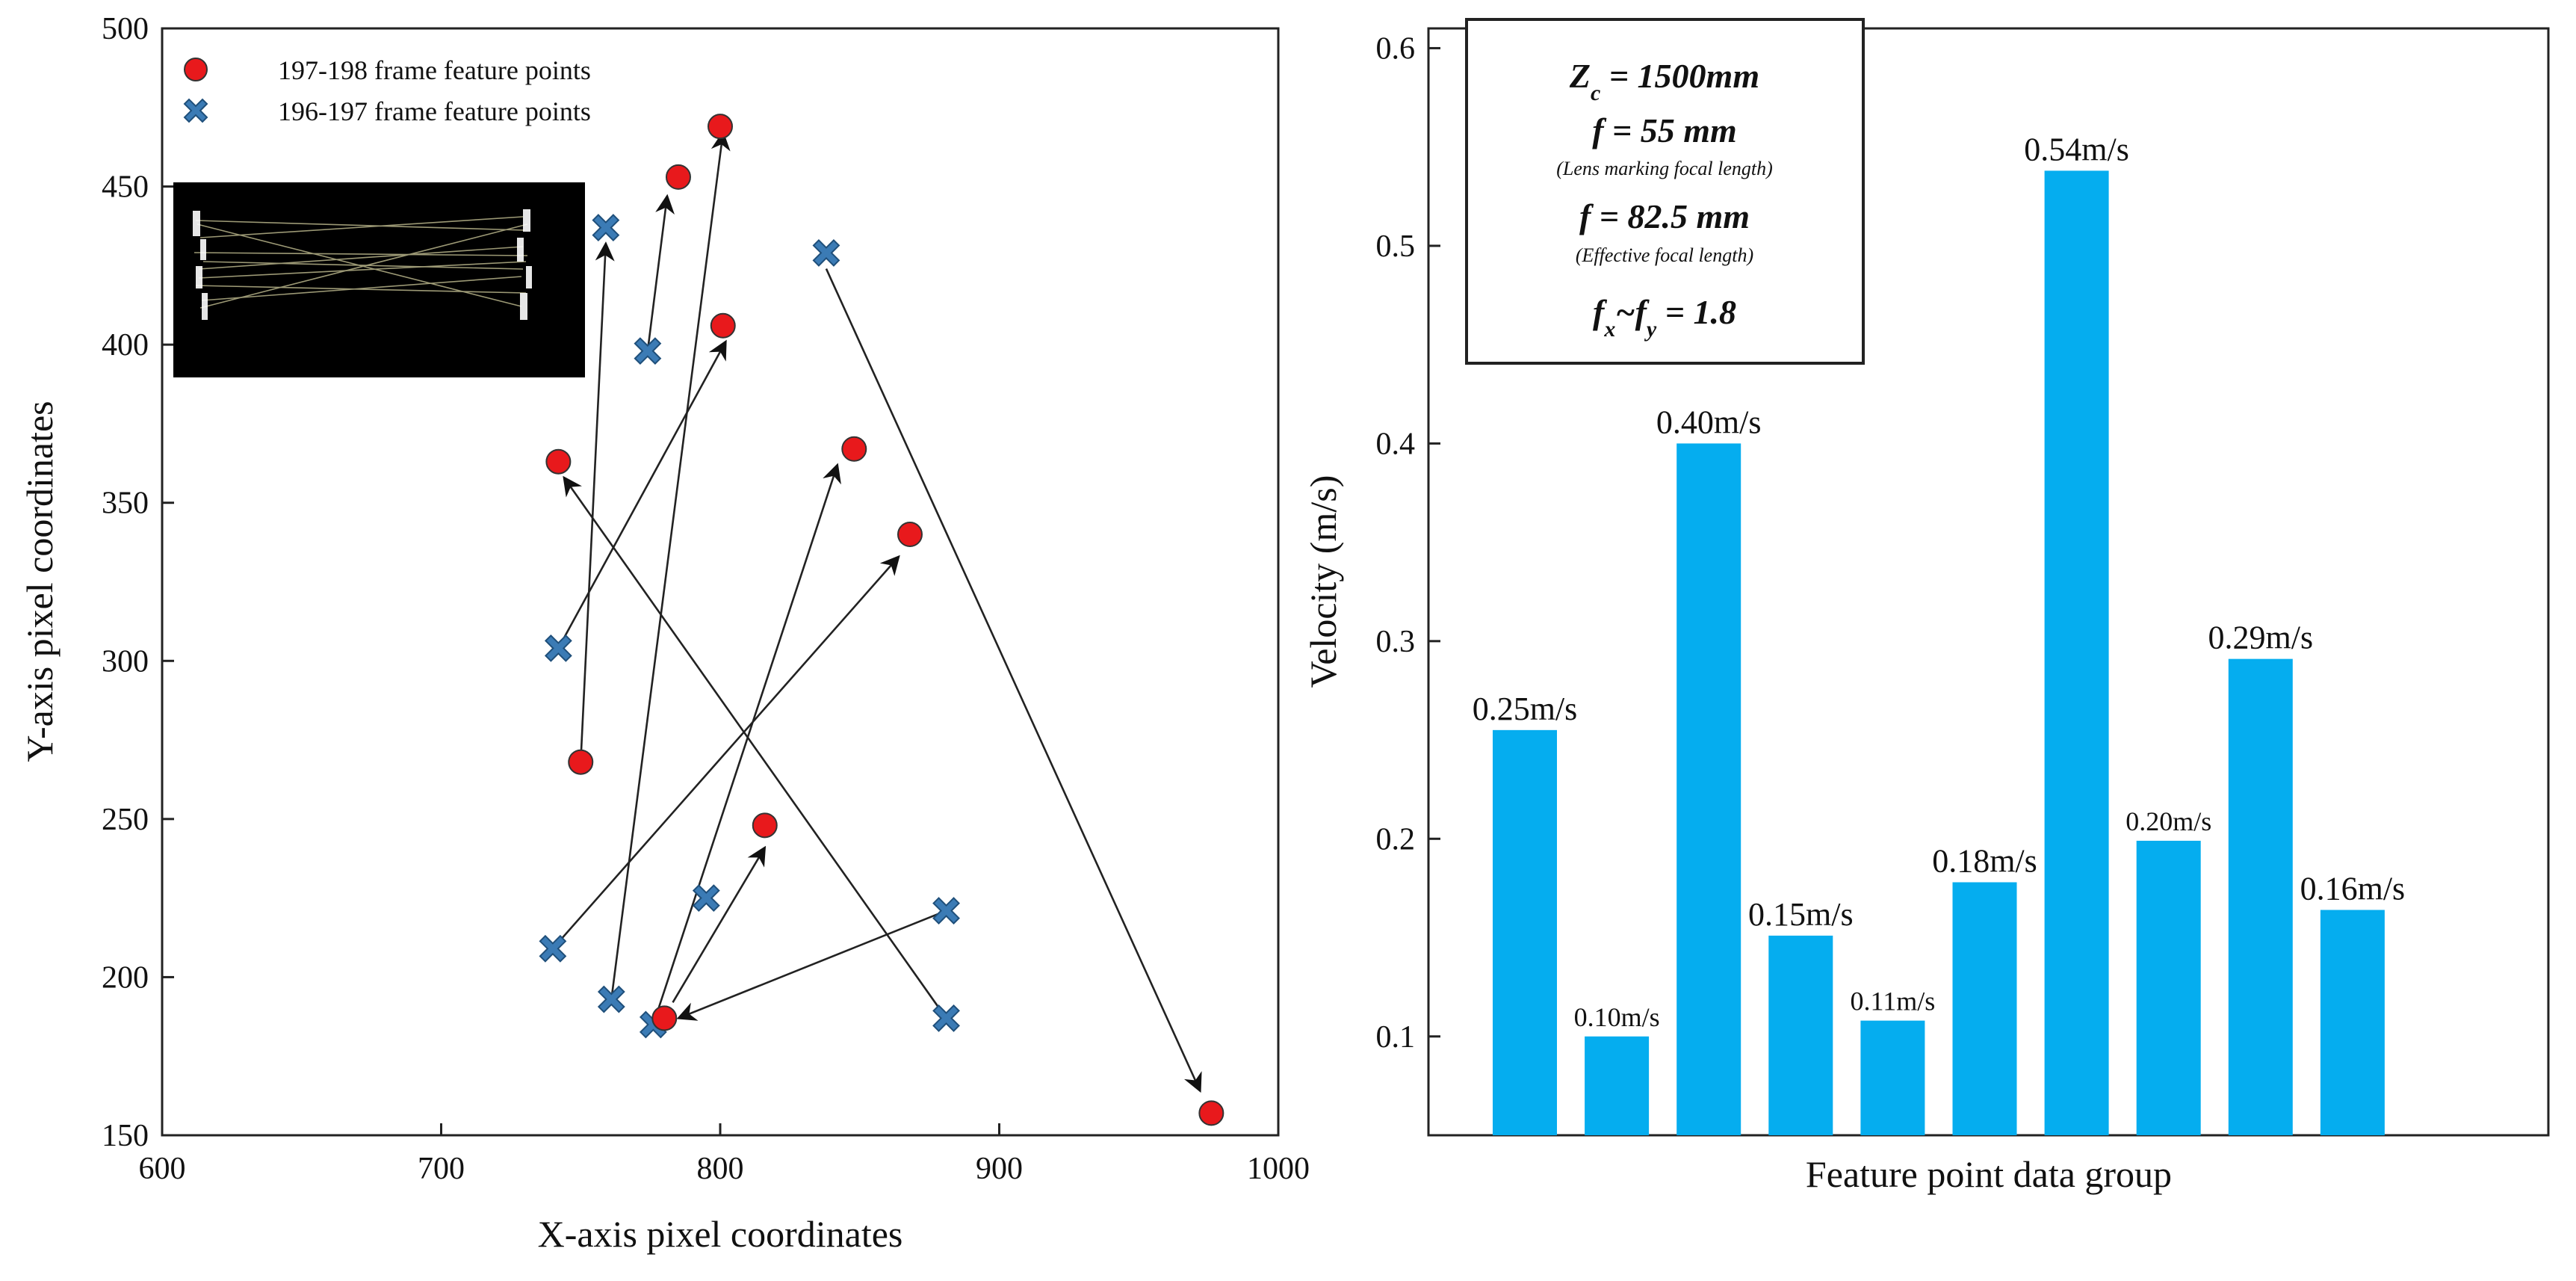 Image resolution: width=2576 pixels, height=1281 pixels. What do you see at coordinates (1396, 246) in the screenshot?
I see `right-y-tick-label: 0.5` at bounding box center [1396, 246].